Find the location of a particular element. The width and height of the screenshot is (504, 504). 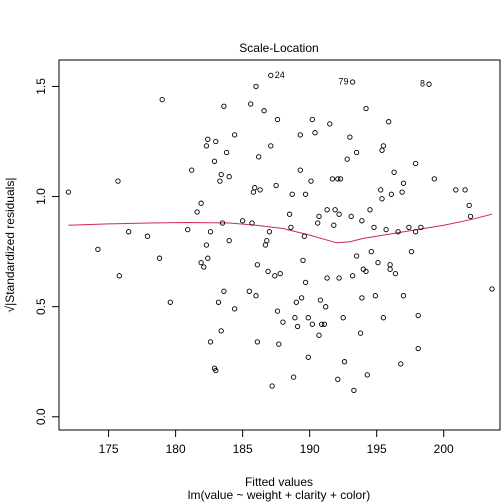

x-tick-label: 200 is located at coordinates (444, 449).